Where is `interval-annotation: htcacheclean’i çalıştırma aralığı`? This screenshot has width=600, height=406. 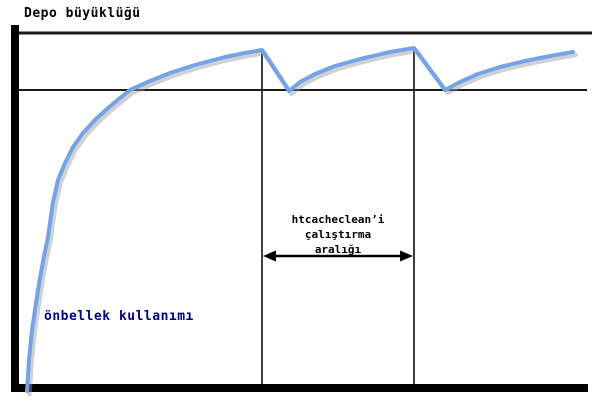 interval-annotation: htcacheclean’i çalıştırma aralığı is located at coordinates (338, 234).